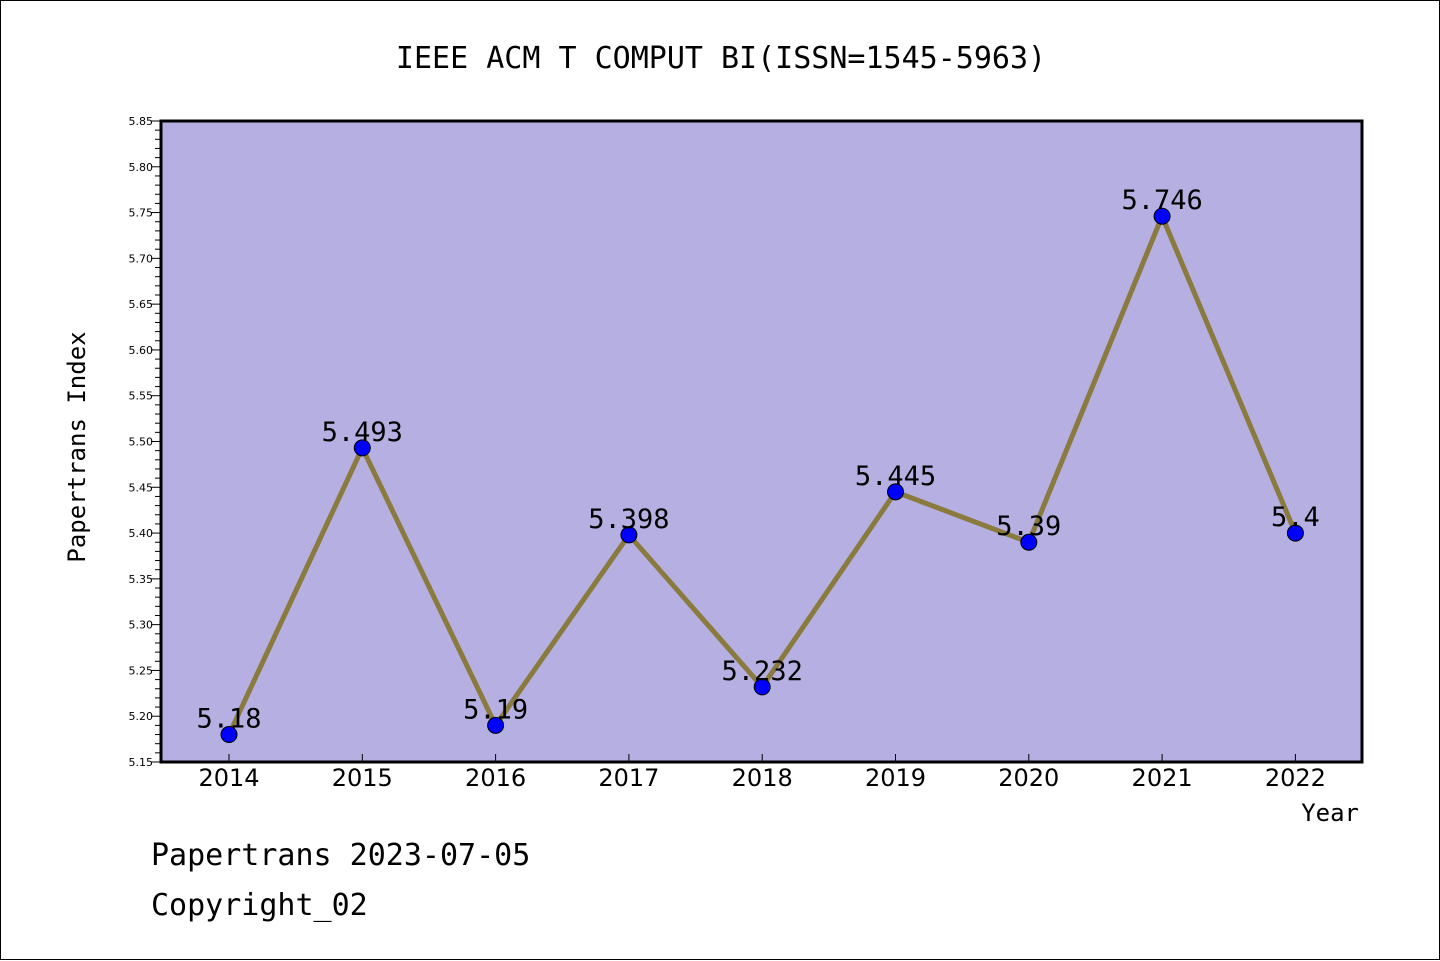  Describe the element at coordinates (259, 905) in the screenshot. I see `footer-copyright: Copyright_02` at that location.